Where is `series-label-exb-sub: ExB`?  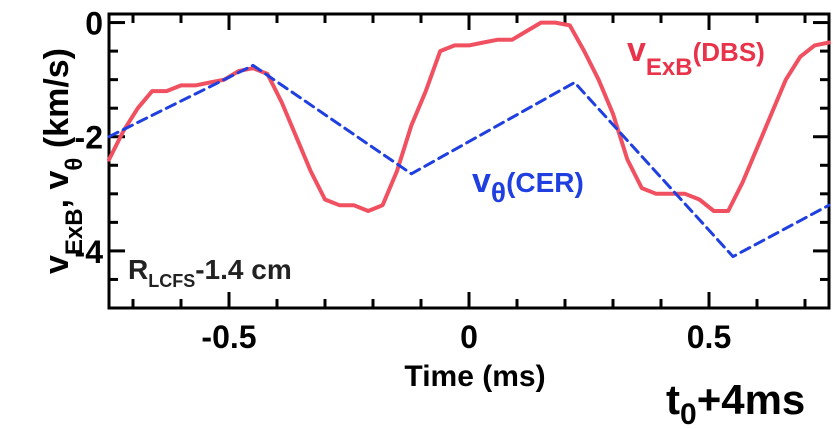
series-label-exb-sub: ExB is located at coordinates (669, 67).